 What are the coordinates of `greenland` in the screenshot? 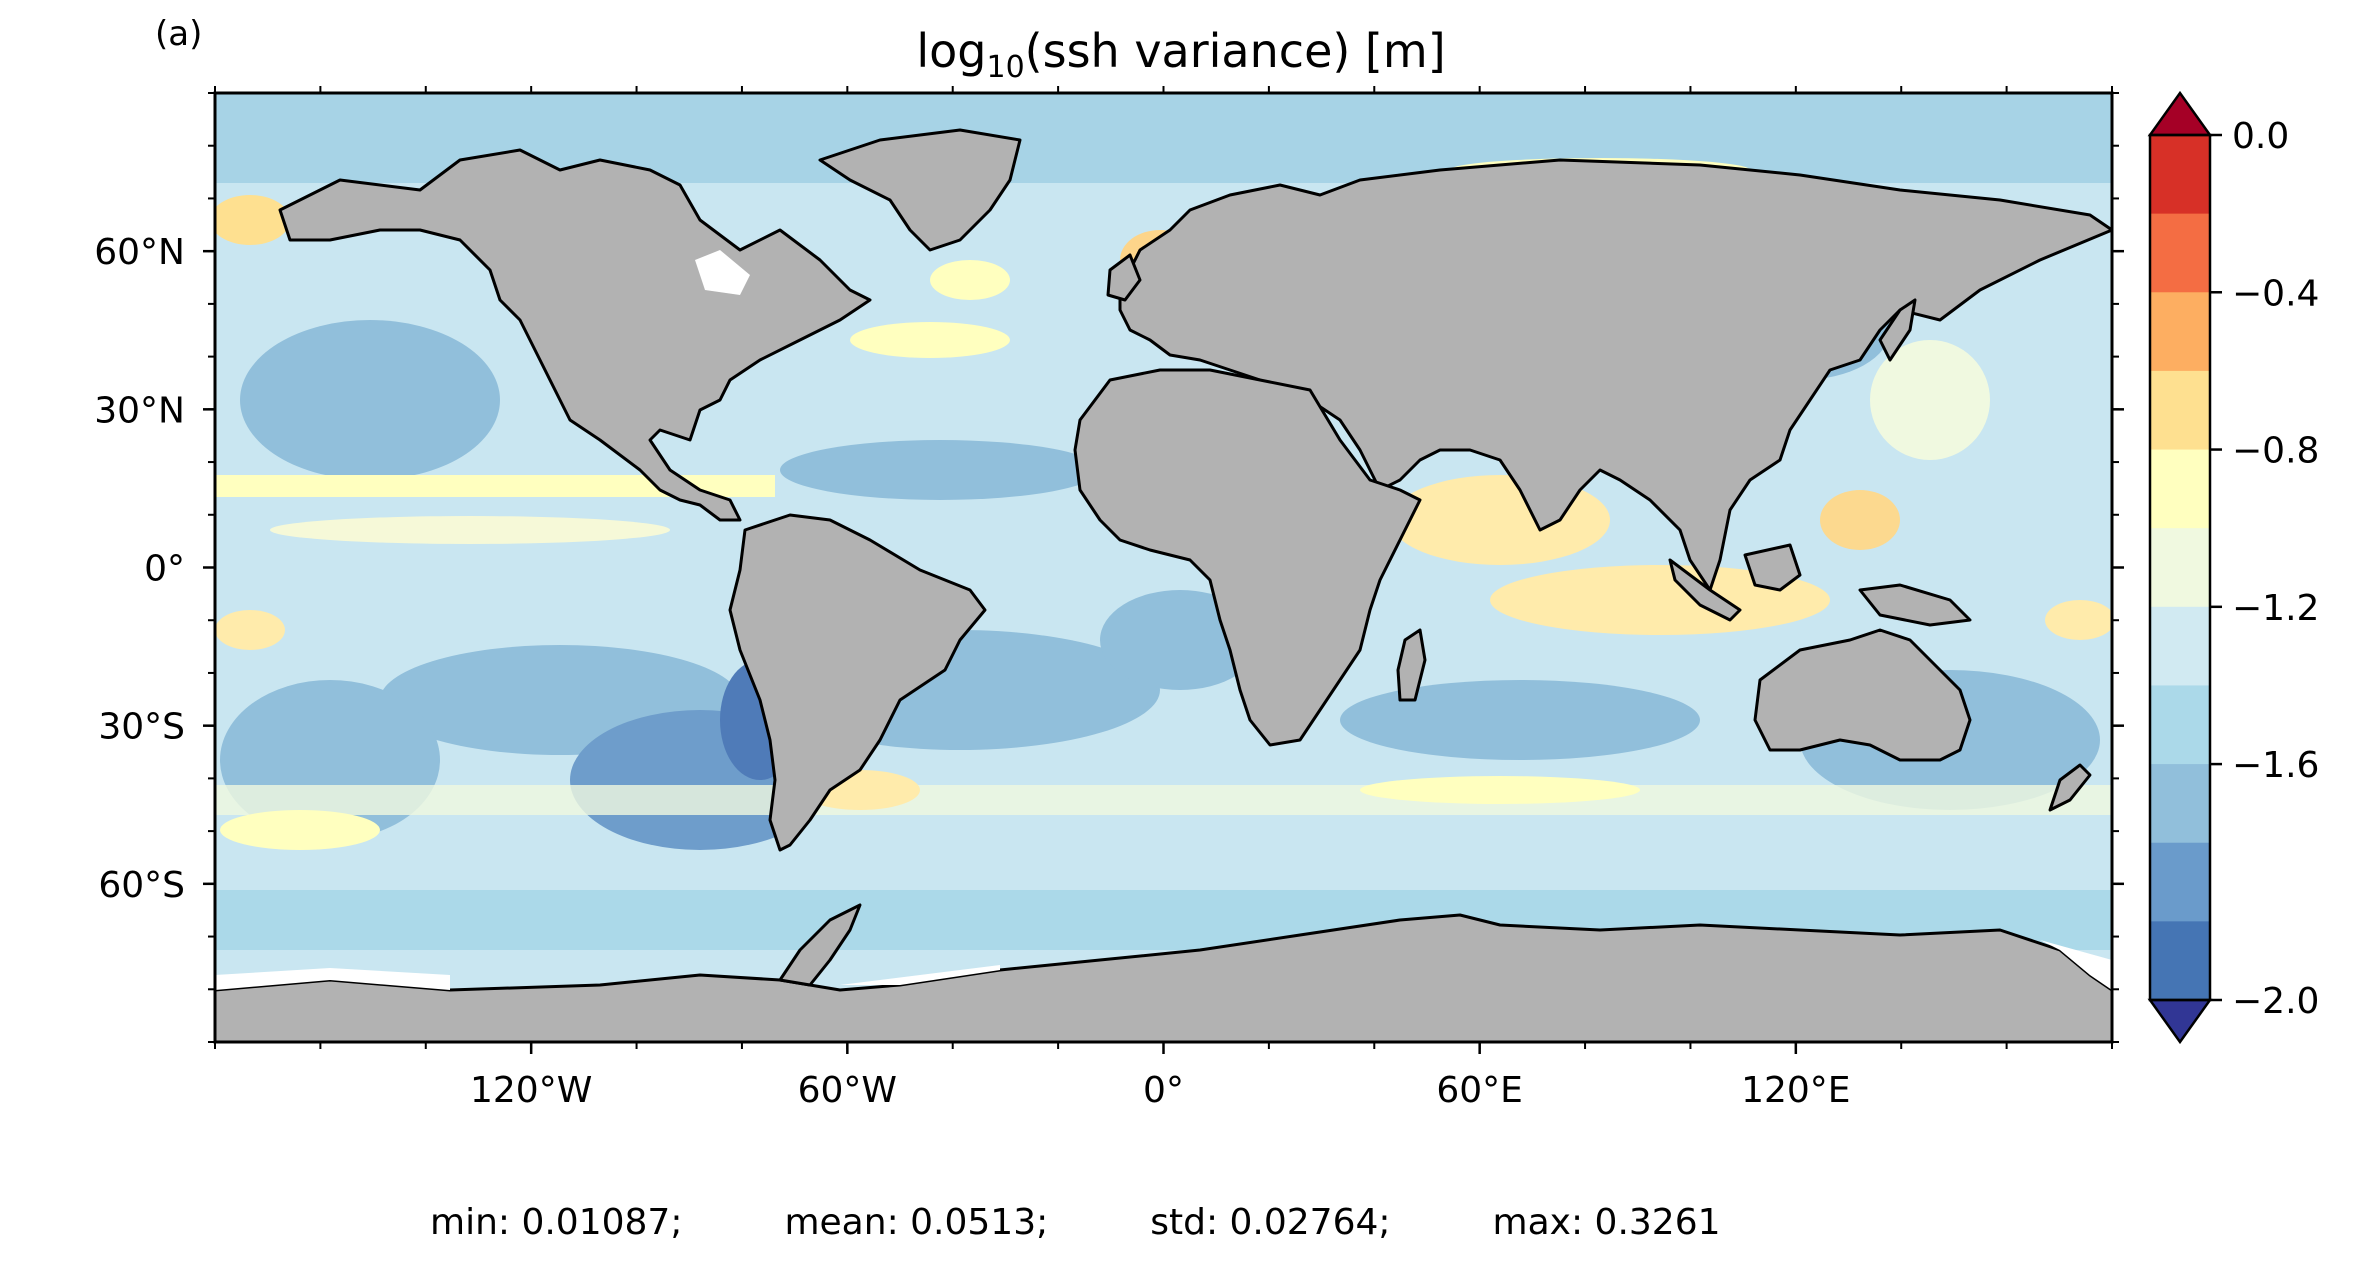 It's located at (920, 190).